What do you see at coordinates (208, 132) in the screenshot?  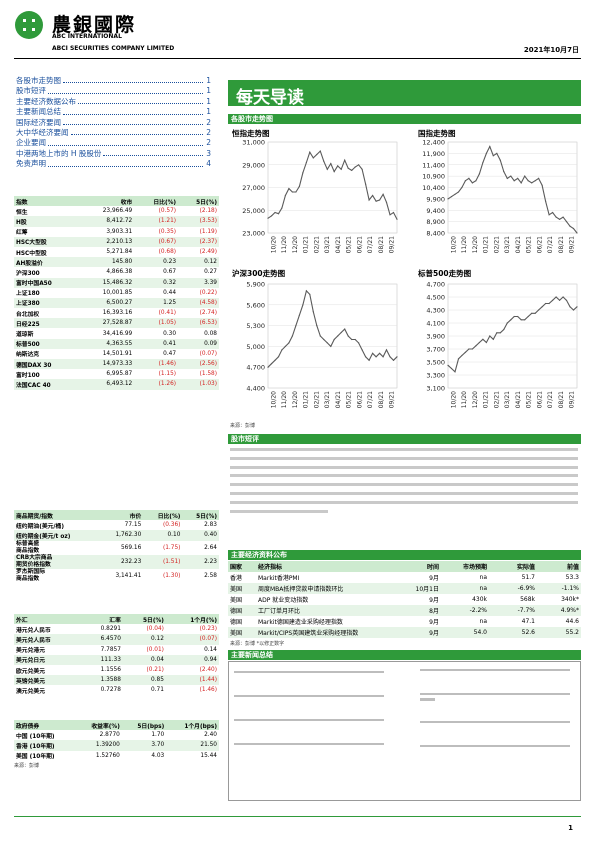 I see `toc-item-page: 2` at bounding box center [208, 132].